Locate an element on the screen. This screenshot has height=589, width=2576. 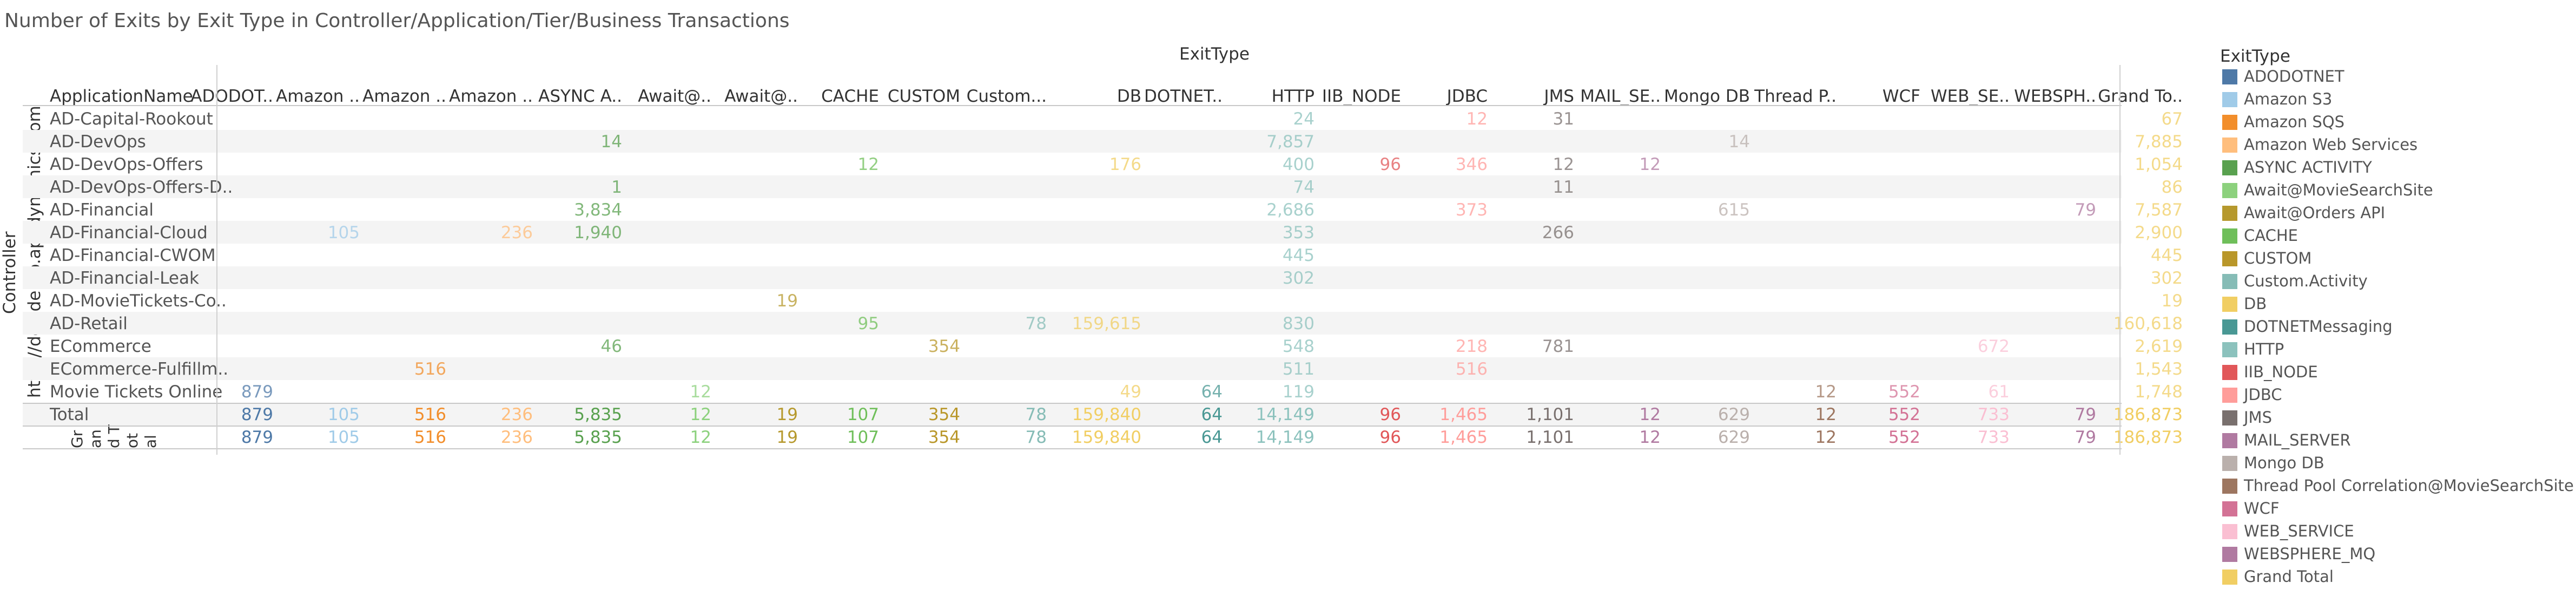
table-row-label: AD-Financial is located at coordinates (102, 210).